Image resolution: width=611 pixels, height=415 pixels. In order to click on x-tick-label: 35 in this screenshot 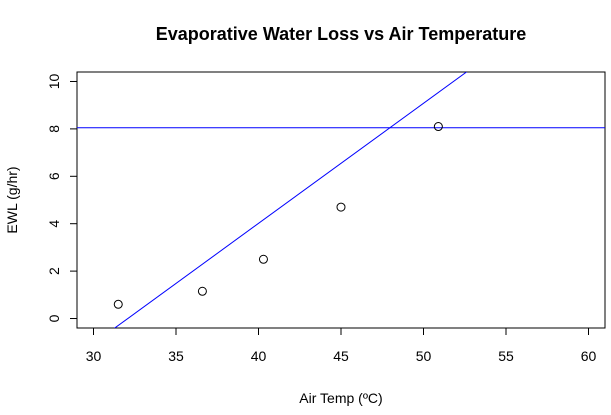, I will do `click(176, 356)`.